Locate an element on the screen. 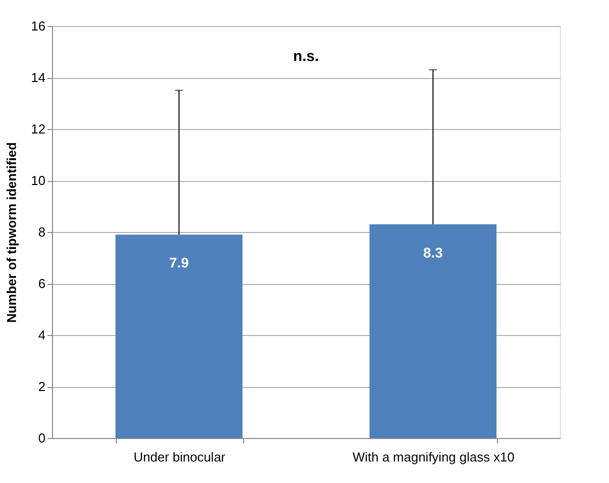  y-axis-title: Number of tipworm identified is located at coordinates (12, 232).